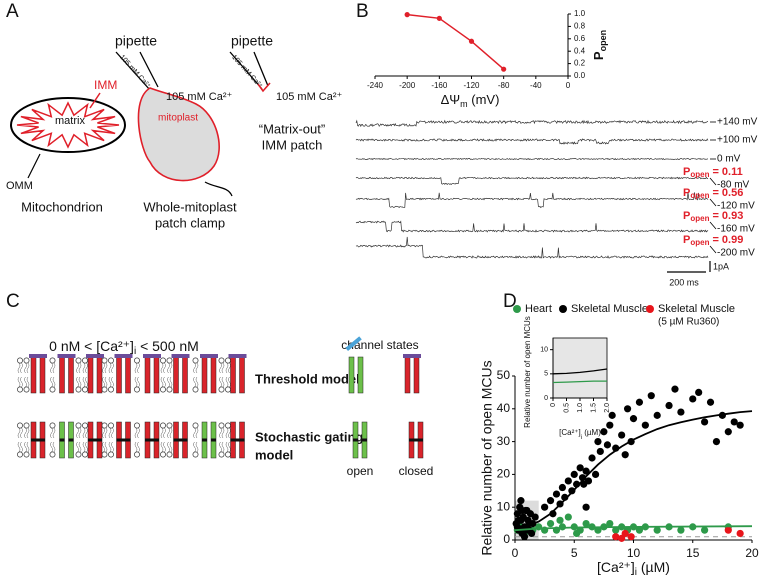 The image size is (763, 580). I want to click on model-label: Threshold model, so click(307, 378).